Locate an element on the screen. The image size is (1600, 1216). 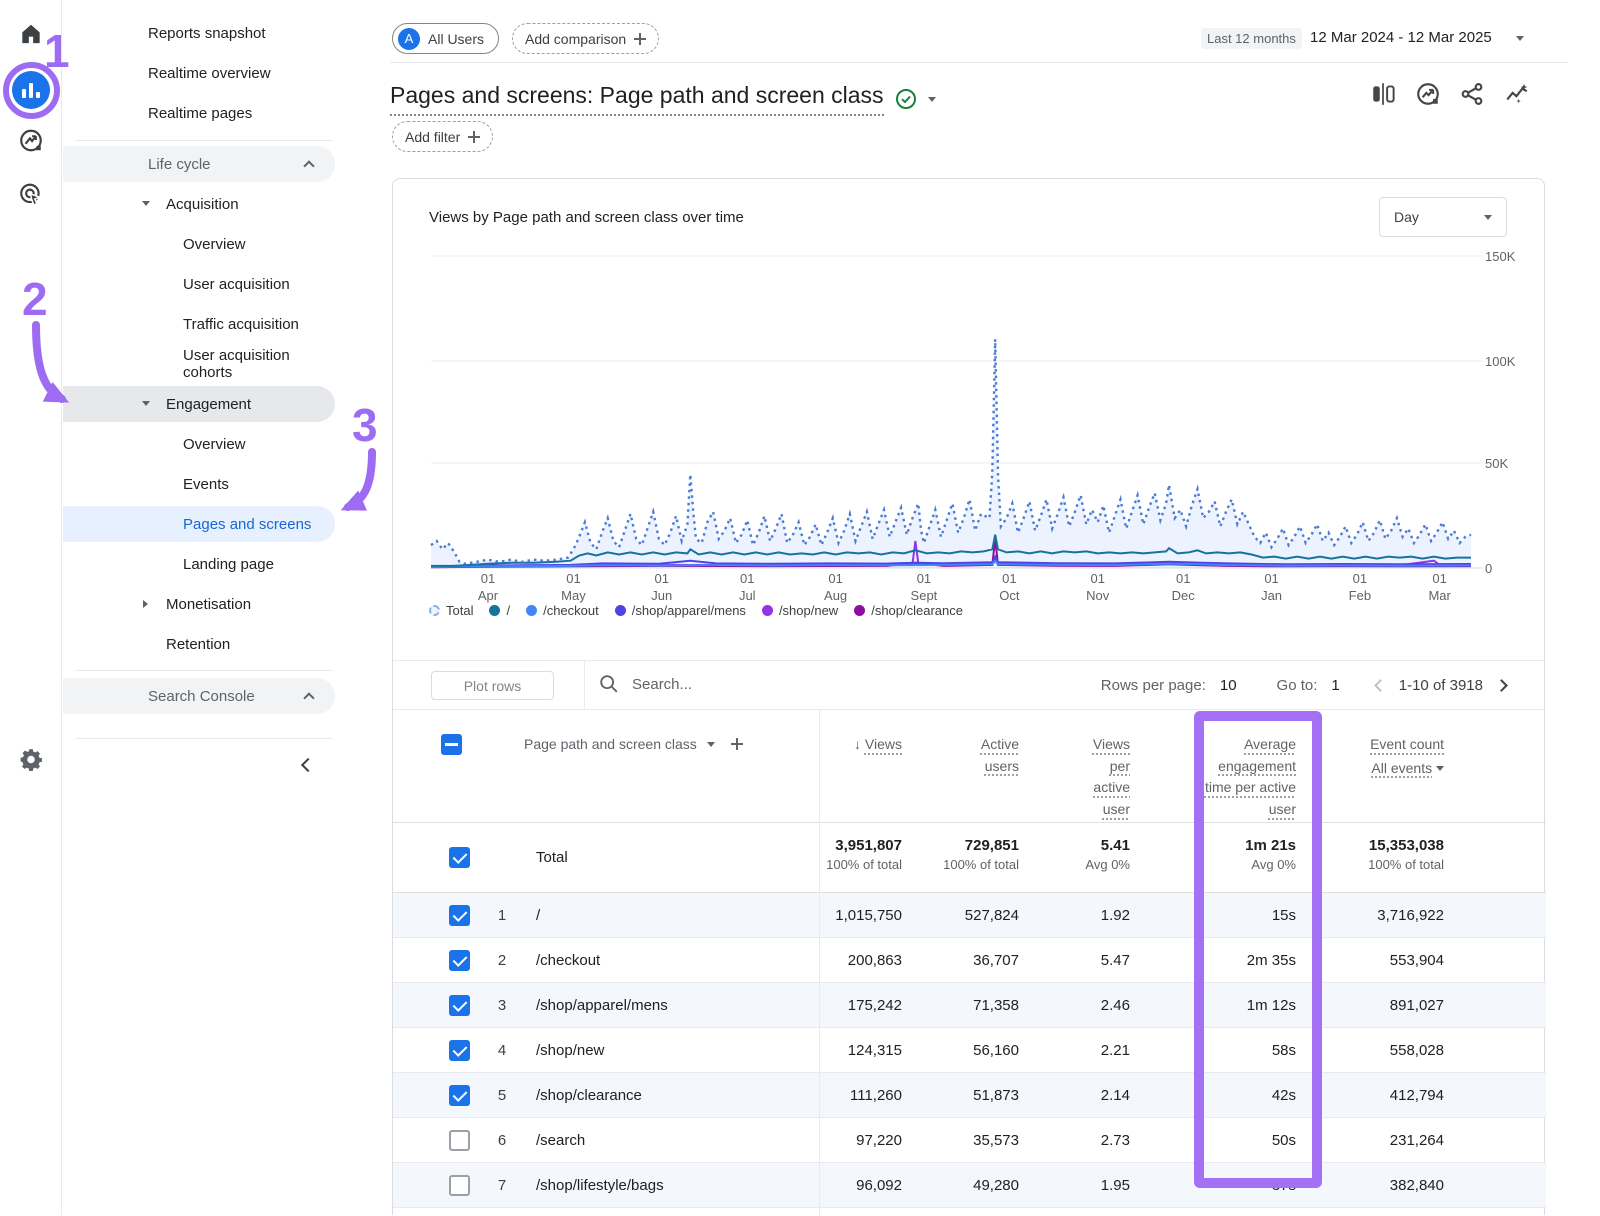
explore-icon is located at coordinates (31, 143).